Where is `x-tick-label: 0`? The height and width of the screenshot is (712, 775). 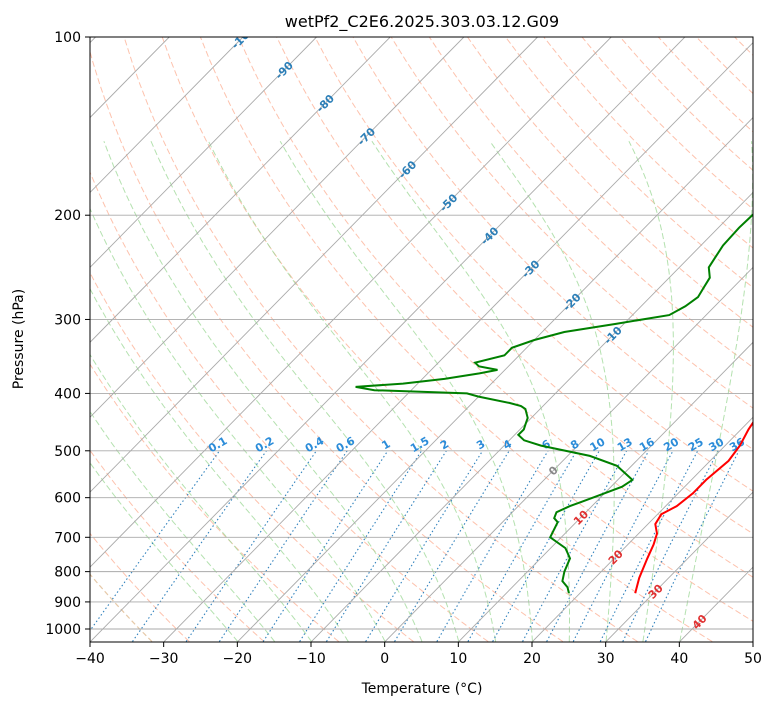 x-tick-label: 0 is located at coordinates (384, 659).